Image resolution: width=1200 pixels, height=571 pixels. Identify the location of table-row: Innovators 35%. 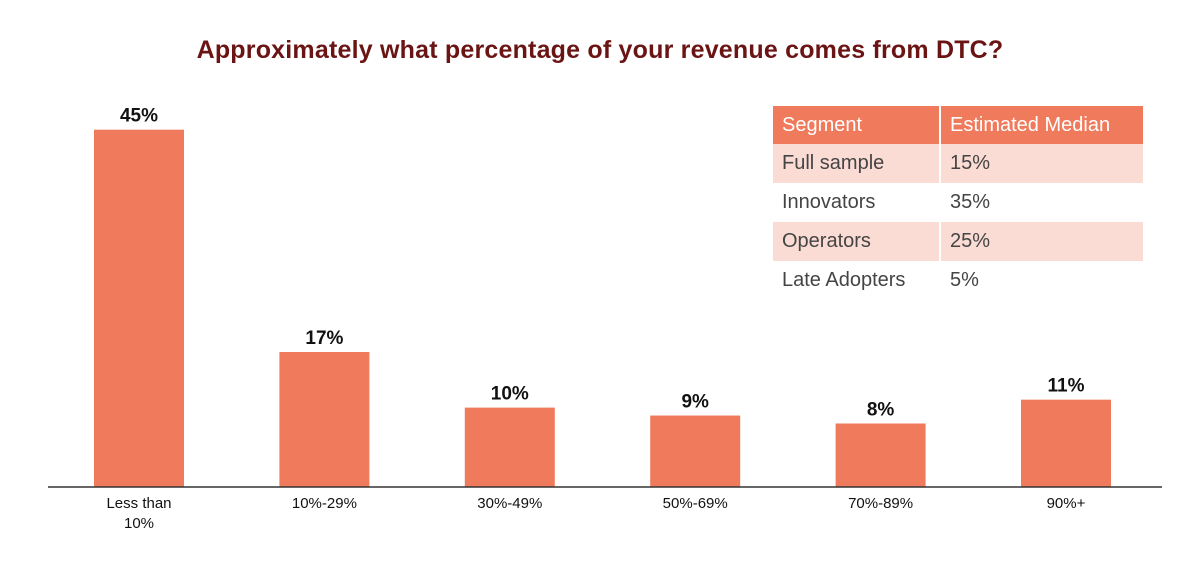
(958, 202).